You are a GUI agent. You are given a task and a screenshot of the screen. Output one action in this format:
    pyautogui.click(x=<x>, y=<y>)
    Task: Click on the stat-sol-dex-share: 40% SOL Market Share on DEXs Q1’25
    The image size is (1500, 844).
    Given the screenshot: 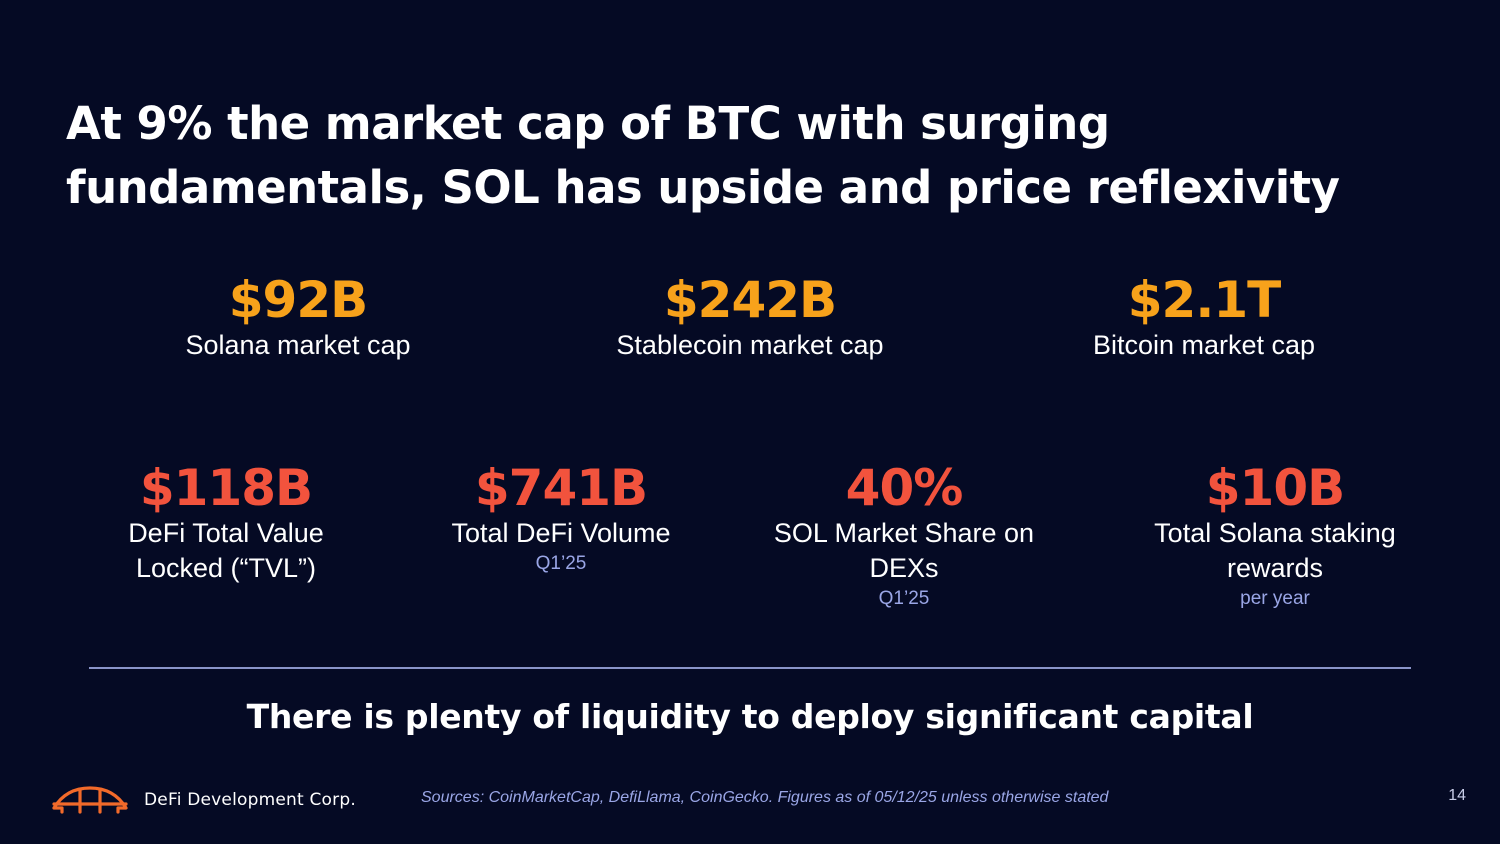 What is the action you would take?
    pyautogui.click(x=904, y=535)
    